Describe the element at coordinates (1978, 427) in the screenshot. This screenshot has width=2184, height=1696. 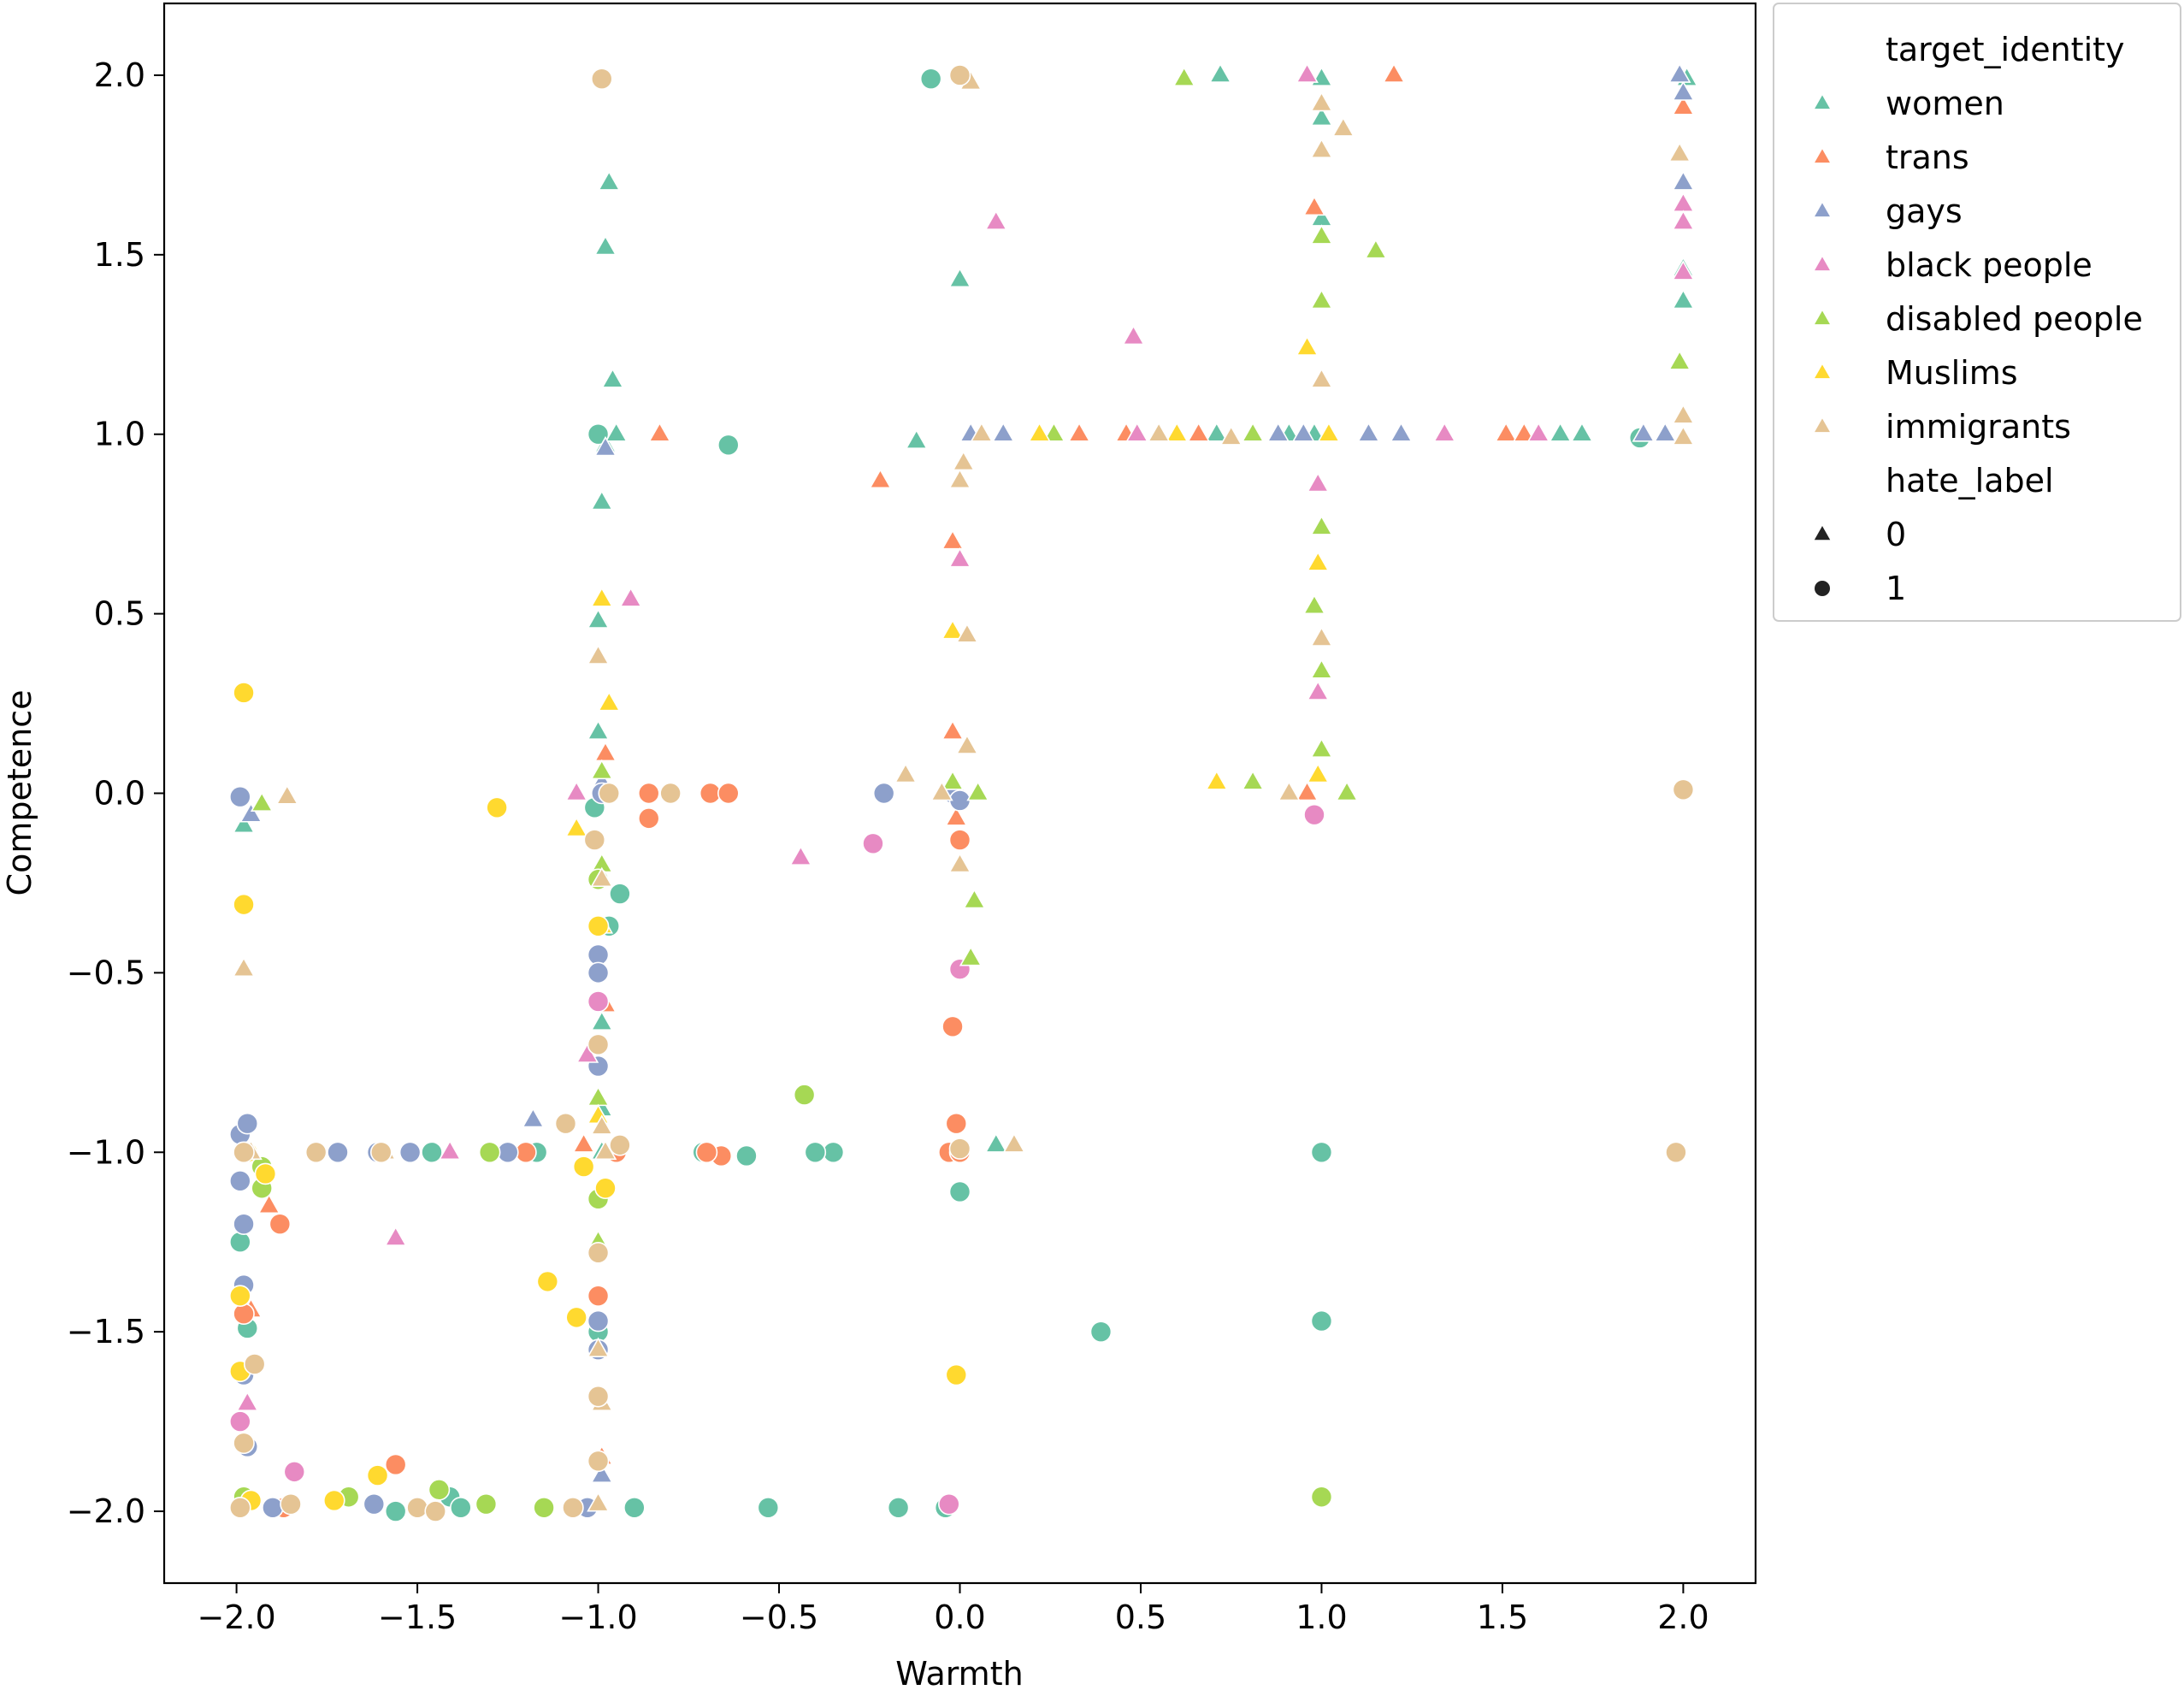
I see `legend-label: immigrants` at that location.